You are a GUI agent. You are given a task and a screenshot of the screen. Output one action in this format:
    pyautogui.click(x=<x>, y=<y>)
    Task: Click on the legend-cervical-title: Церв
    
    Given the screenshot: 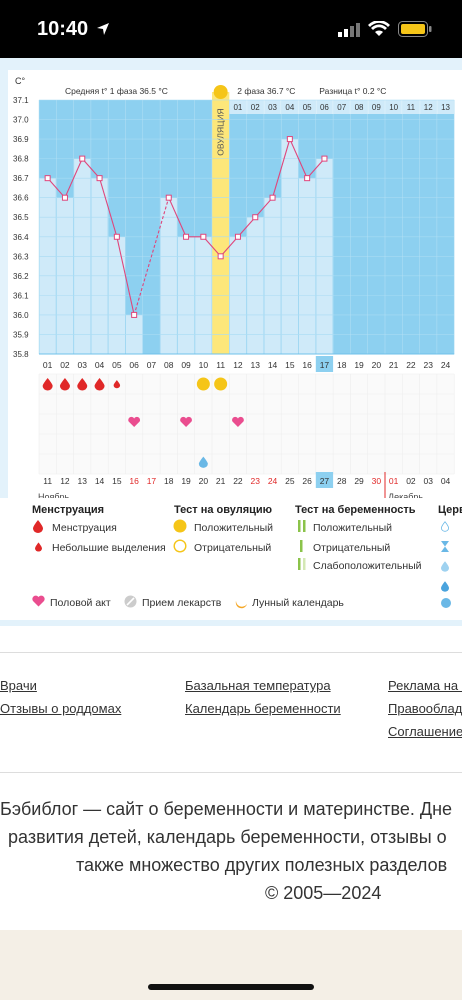 What is the action you would take?
    pyautogui.click(x=450, y=510)
    